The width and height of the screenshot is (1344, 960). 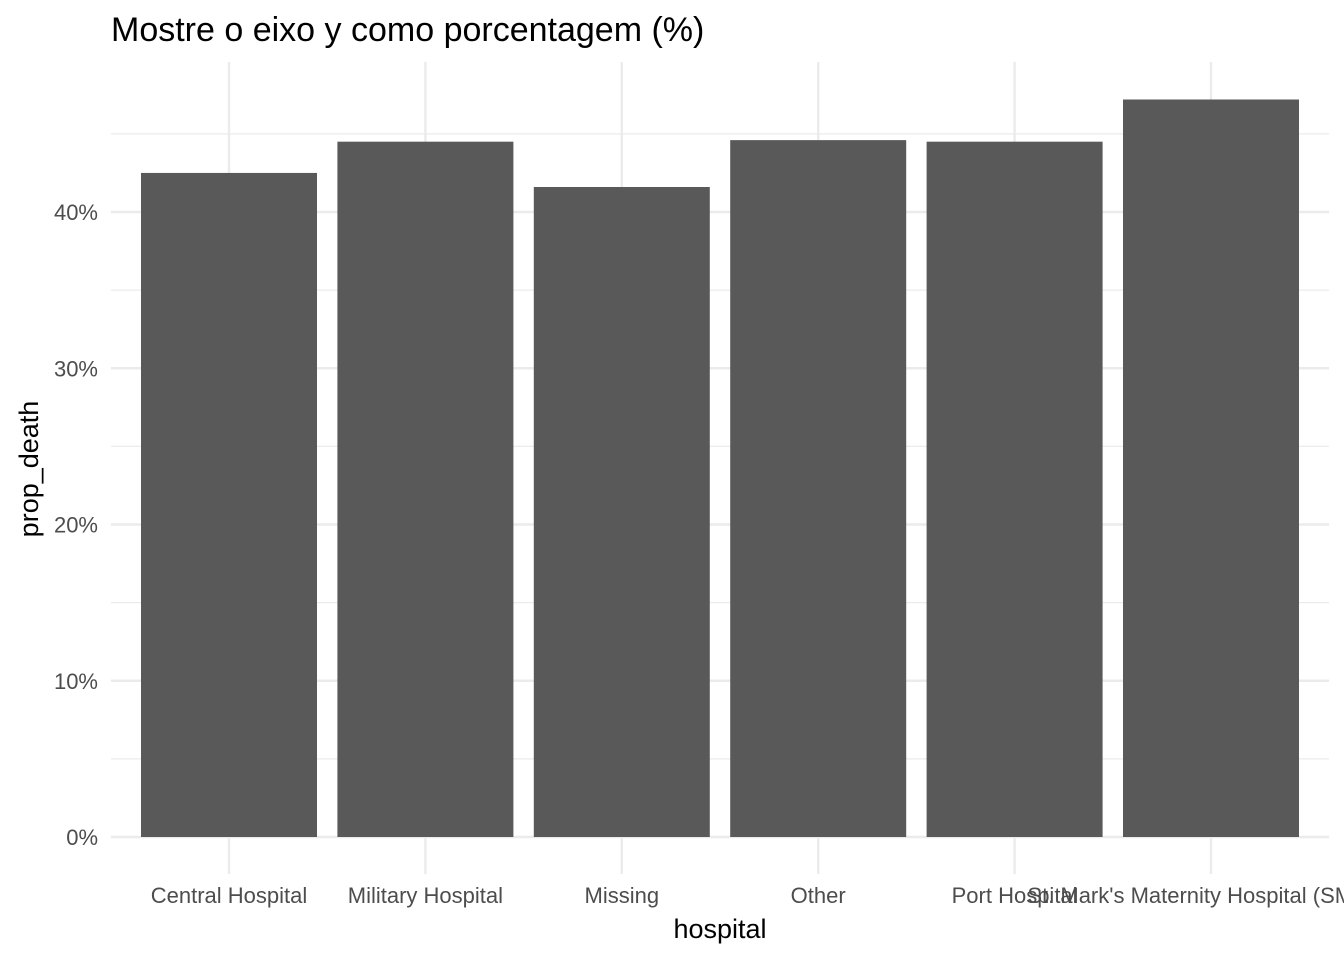 What do you see at coordinates (719, 929) in the screenshot?
I see `x-axis-title: hospital` at bounding box center [719, 929].